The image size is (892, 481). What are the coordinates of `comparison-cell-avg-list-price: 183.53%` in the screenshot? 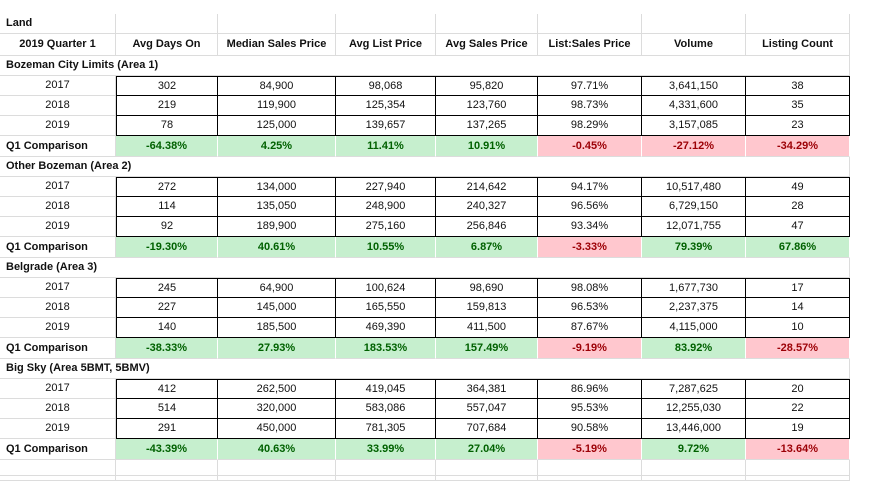 It's located at (386, 348).